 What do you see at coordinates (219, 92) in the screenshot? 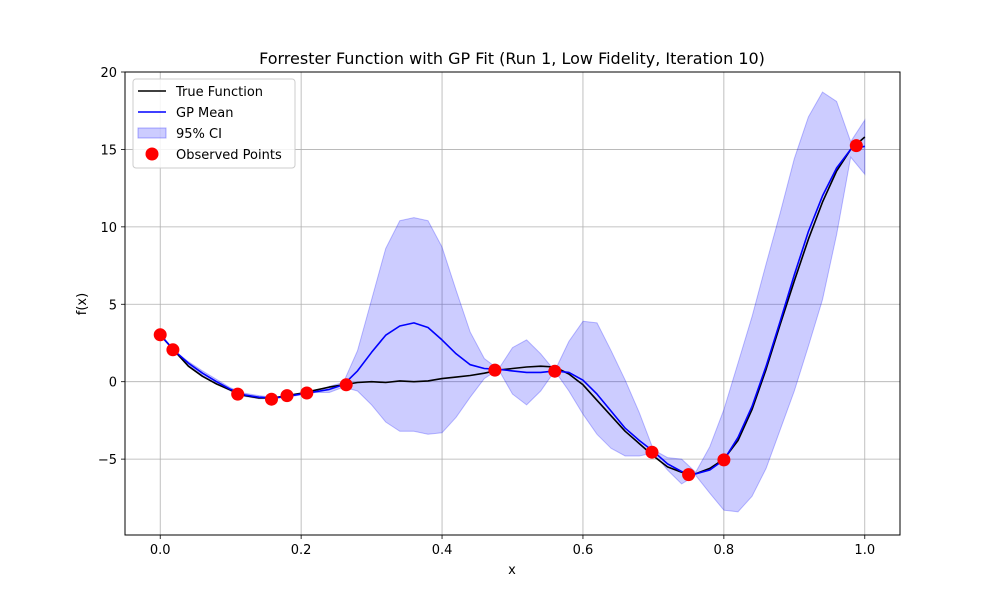
I see `legend-true-function-label: True Function` at bounding box center [219, 92].